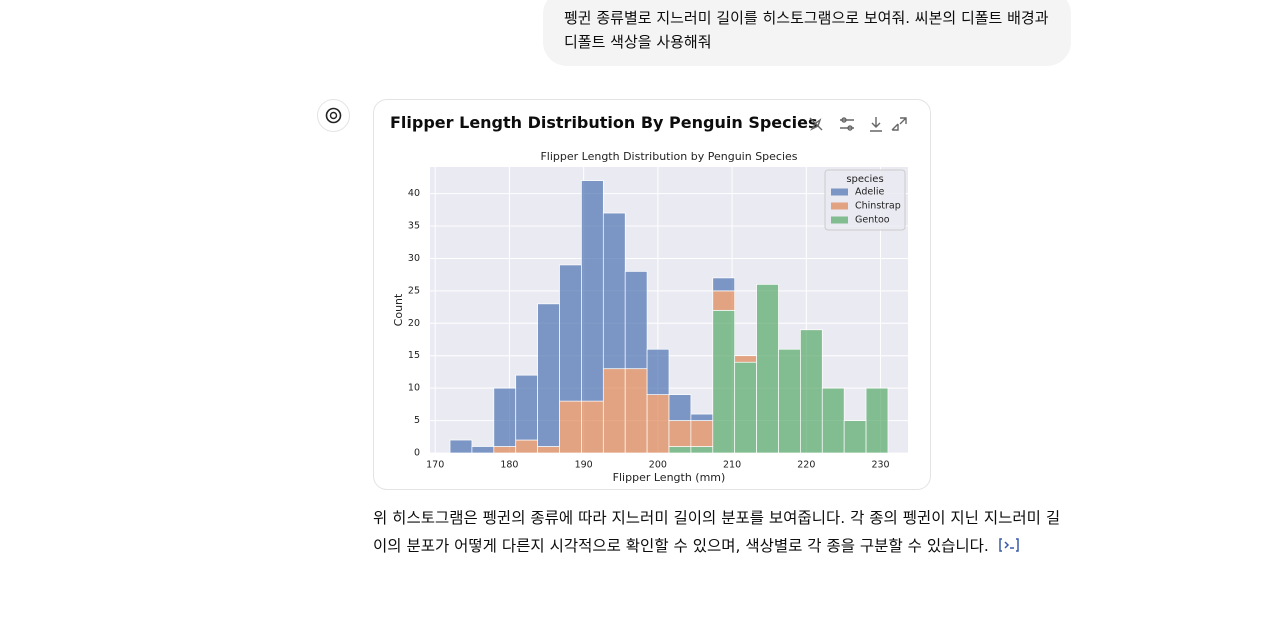  What do you see at coordinates (658, 465) in the screenshot?
I see `x-tick-label: 200` at bounding box center [658, 465].